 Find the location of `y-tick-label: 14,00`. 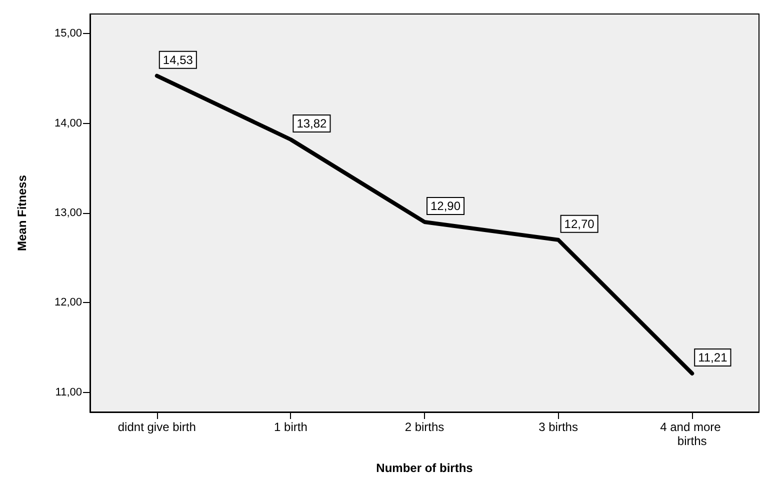

y-tick-label: 14,00 is located at coordinates (68, 123).